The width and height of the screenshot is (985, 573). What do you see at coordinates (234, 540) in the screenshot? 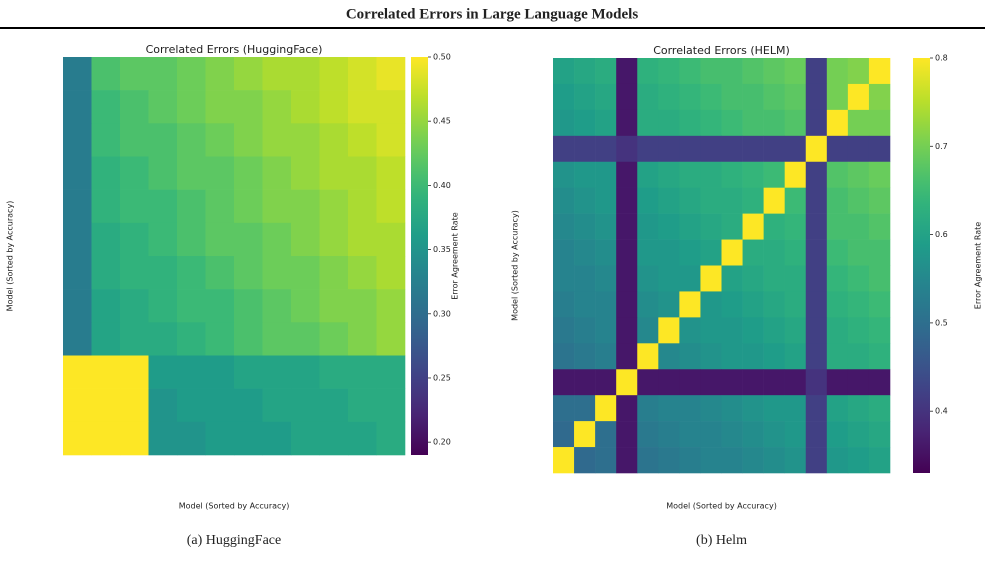
I see `caption: (a) HuggingFace` at bounding box center [234, 540].